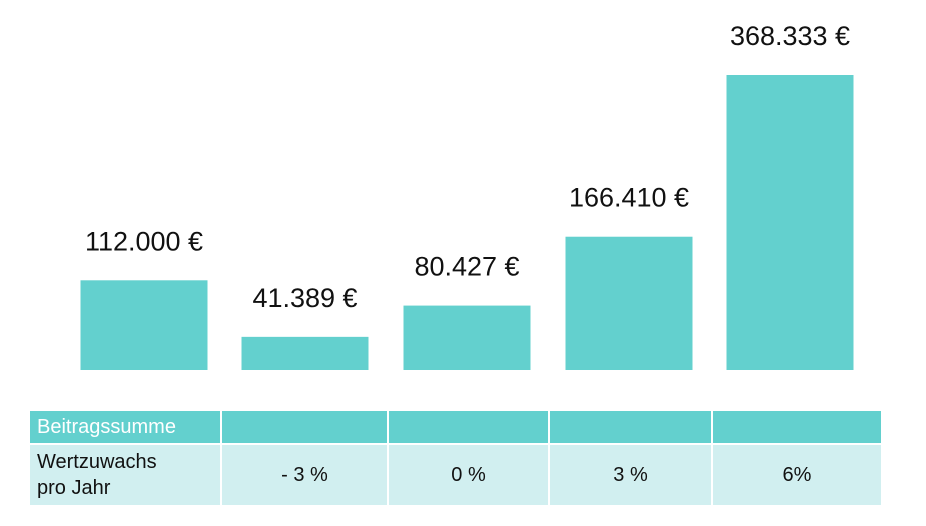 This screenshot has height=526, width=926. I want to click on table-data-row: Wertzuwachs pro Jahr - 3 % 0 % 3 % 6%, so click(455, 475).